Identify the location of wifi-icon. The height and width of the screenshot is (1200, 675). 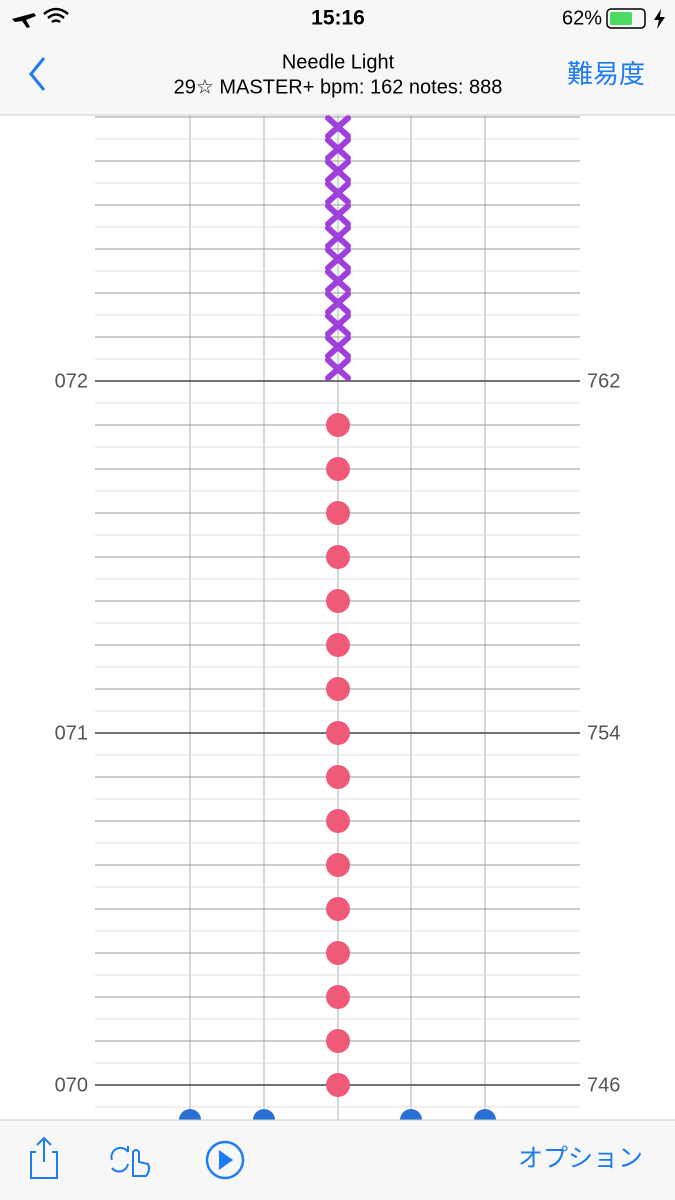
(56, 15).